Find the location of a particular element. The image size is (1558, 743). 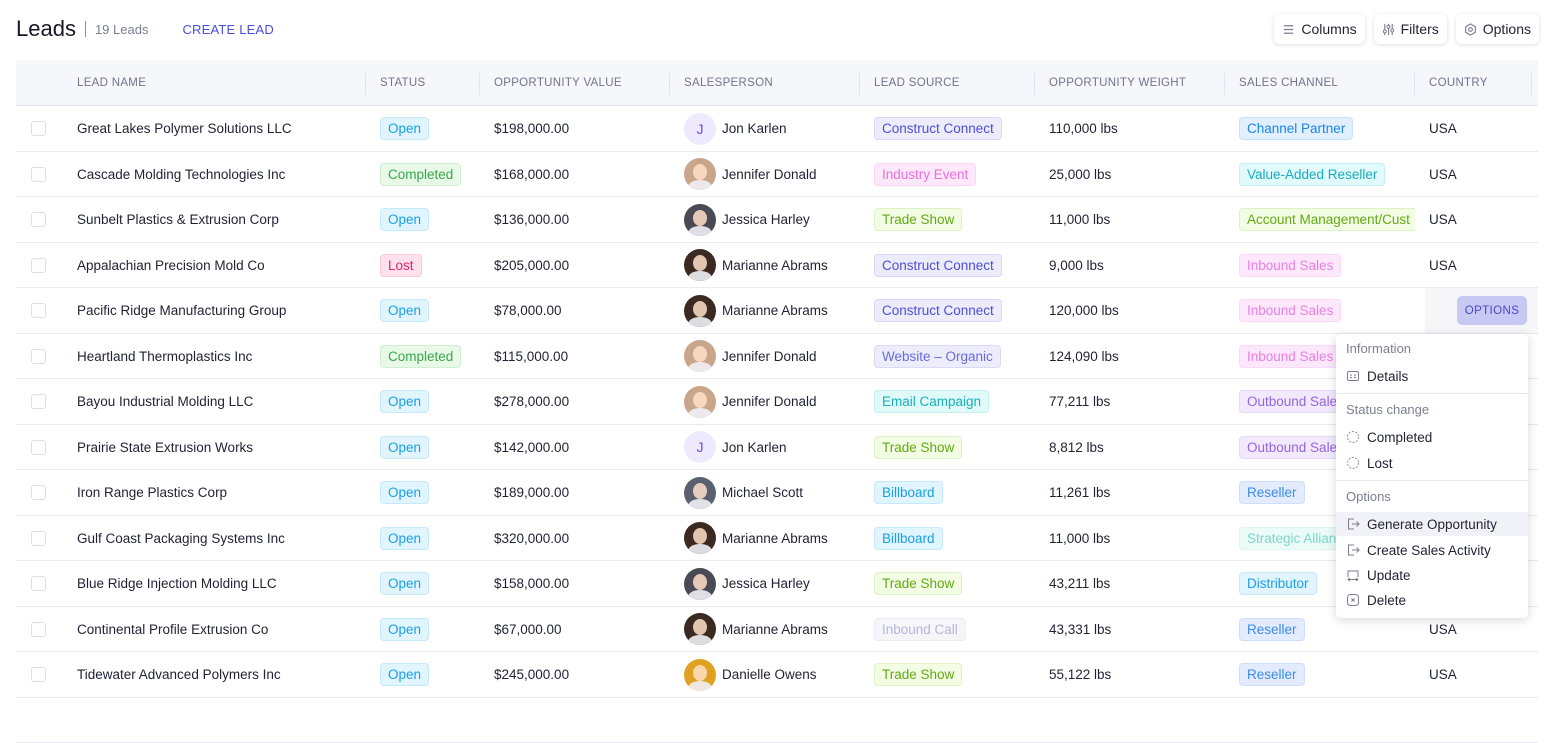

column-header: OPPORTUNITY WEIGHT is located at coordinates (1117, 83).